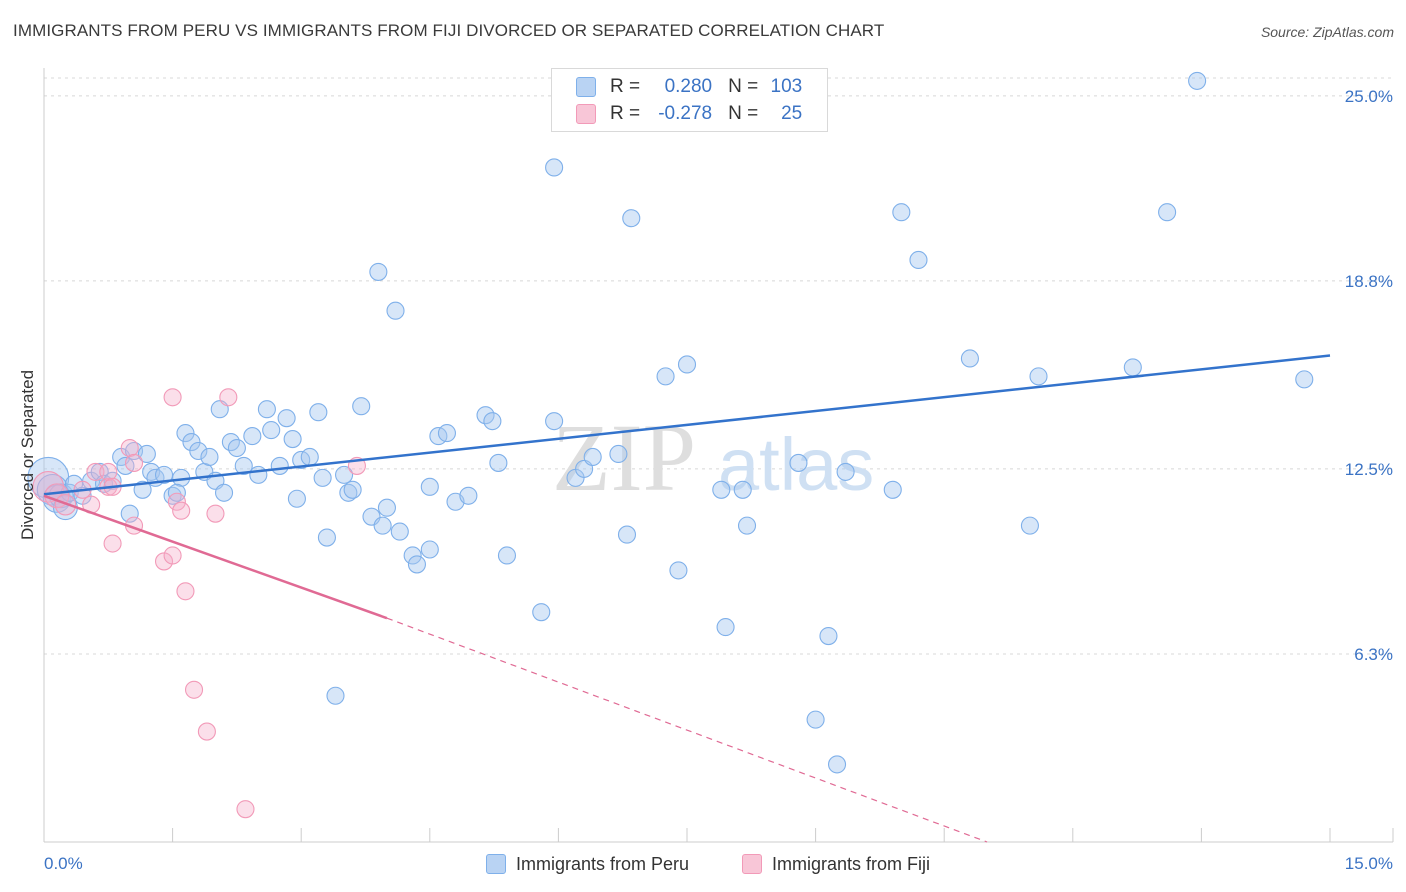 This screenshot has width=1406, height=892. Describe the element at coordinates (586, 87) in the screenshot. I see `peru-swatch` at that location.